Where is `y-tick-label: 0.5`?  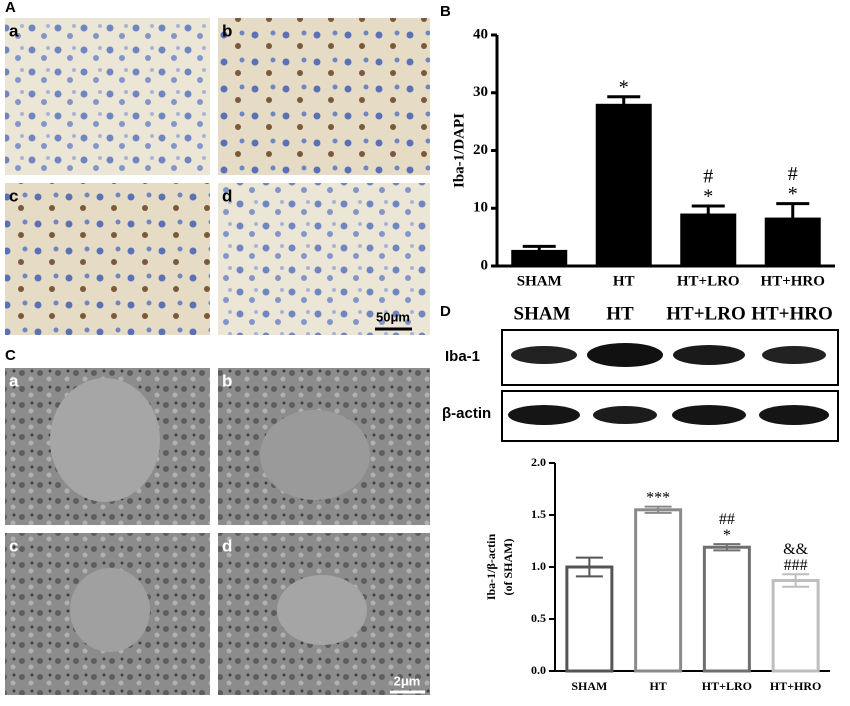 y-tick-label: 0.5 is located at coordinates (538, 618).